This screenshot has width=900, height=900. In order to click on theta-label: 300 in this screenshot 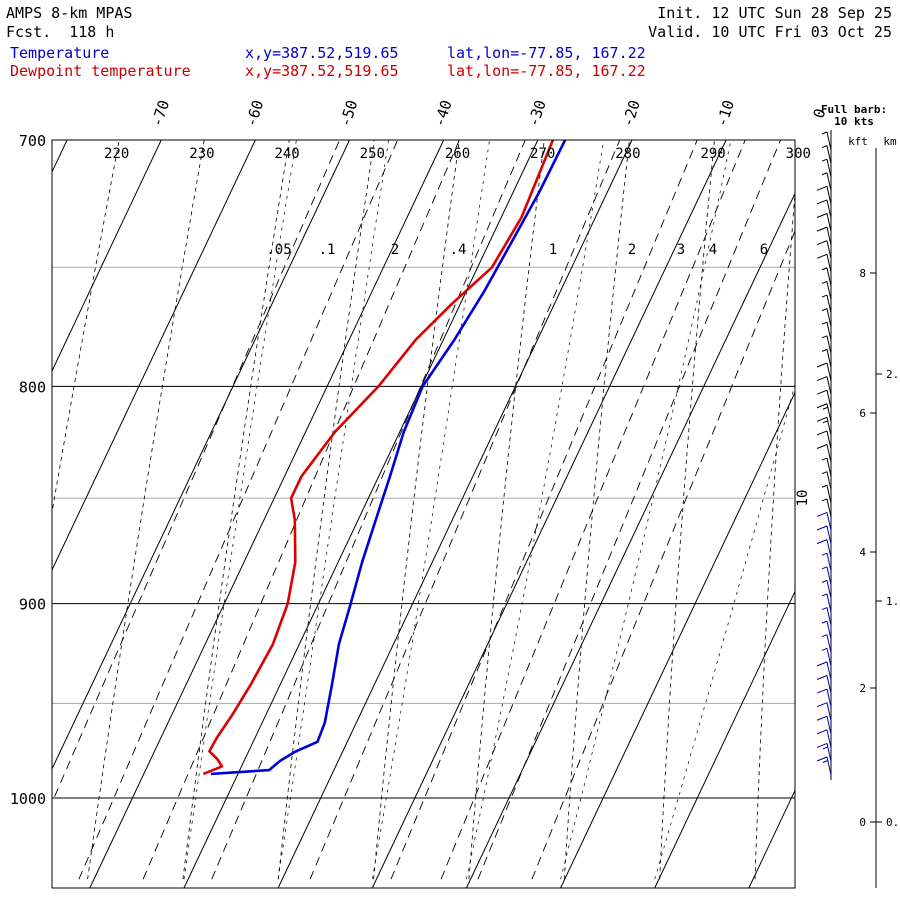, I will do `click(798, 154)`.